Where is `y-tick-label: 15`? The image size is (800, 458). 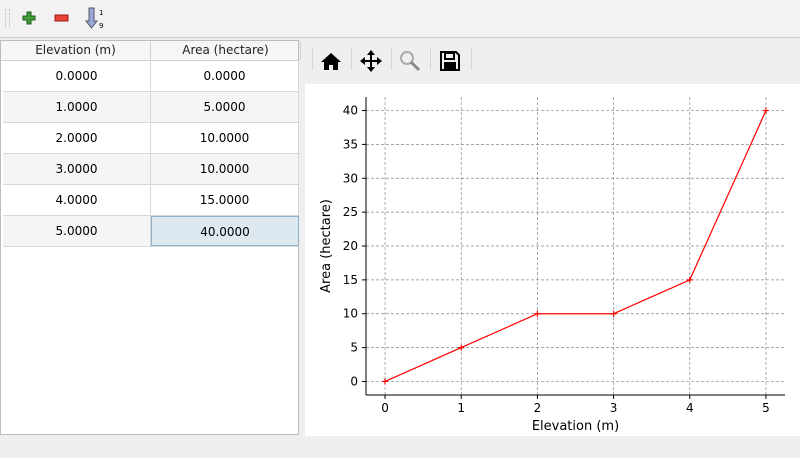 y-tick-label: 15 is located at coordinates (350, 280).